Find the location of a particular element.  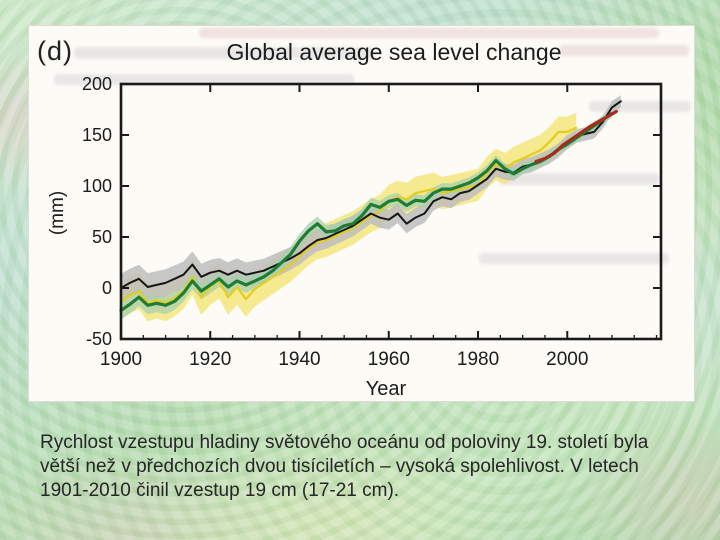

svg-text: 150 is located at coordinates (97, 135).